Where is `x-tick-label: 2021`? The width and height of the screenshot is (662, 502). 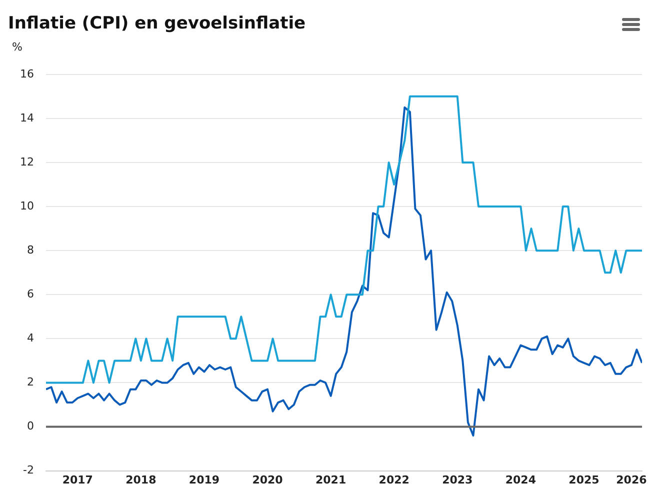 x-tick-label: 2021 is located at coordinates (331, 479).